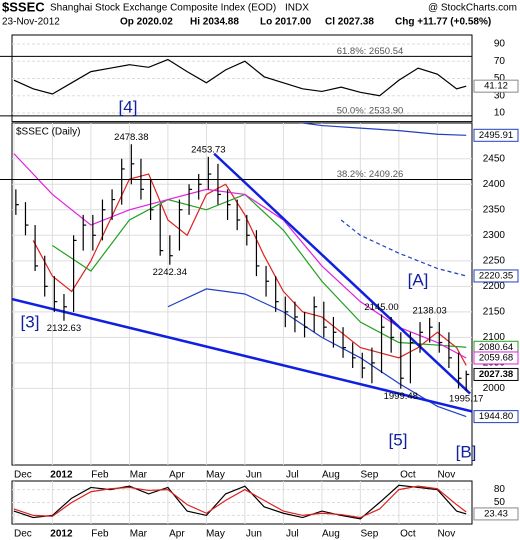  What do you see at coordinates (214, 22) in the screenshot?
I see `high: Hi 2034.88` at bounding box center [214, 22].